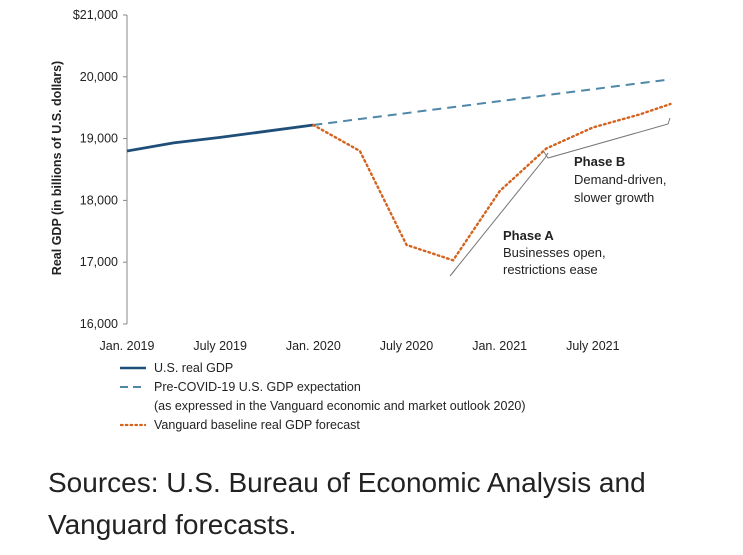  Describe the element at coordinates (614, 197) in the screenshot. I see `phase-b-line-2: slower growth` at that location.